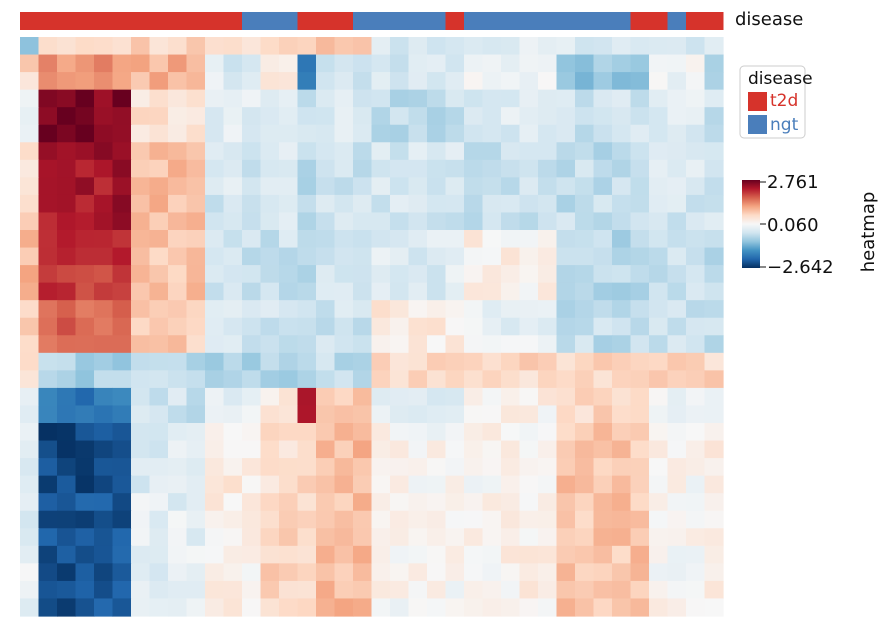 The image size is (888, 634). Describe the element at coordinates (757, 101) in the screenshot. I see `legend-swatch-t2d` at that location.